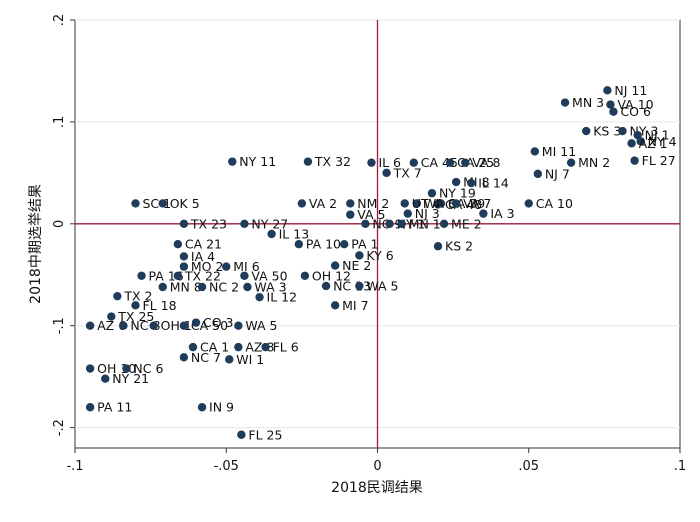  What do you see at coordinates (379, 255) in the screenshot?
I see `point-label: KY 6` at bounding box center [379, 255].